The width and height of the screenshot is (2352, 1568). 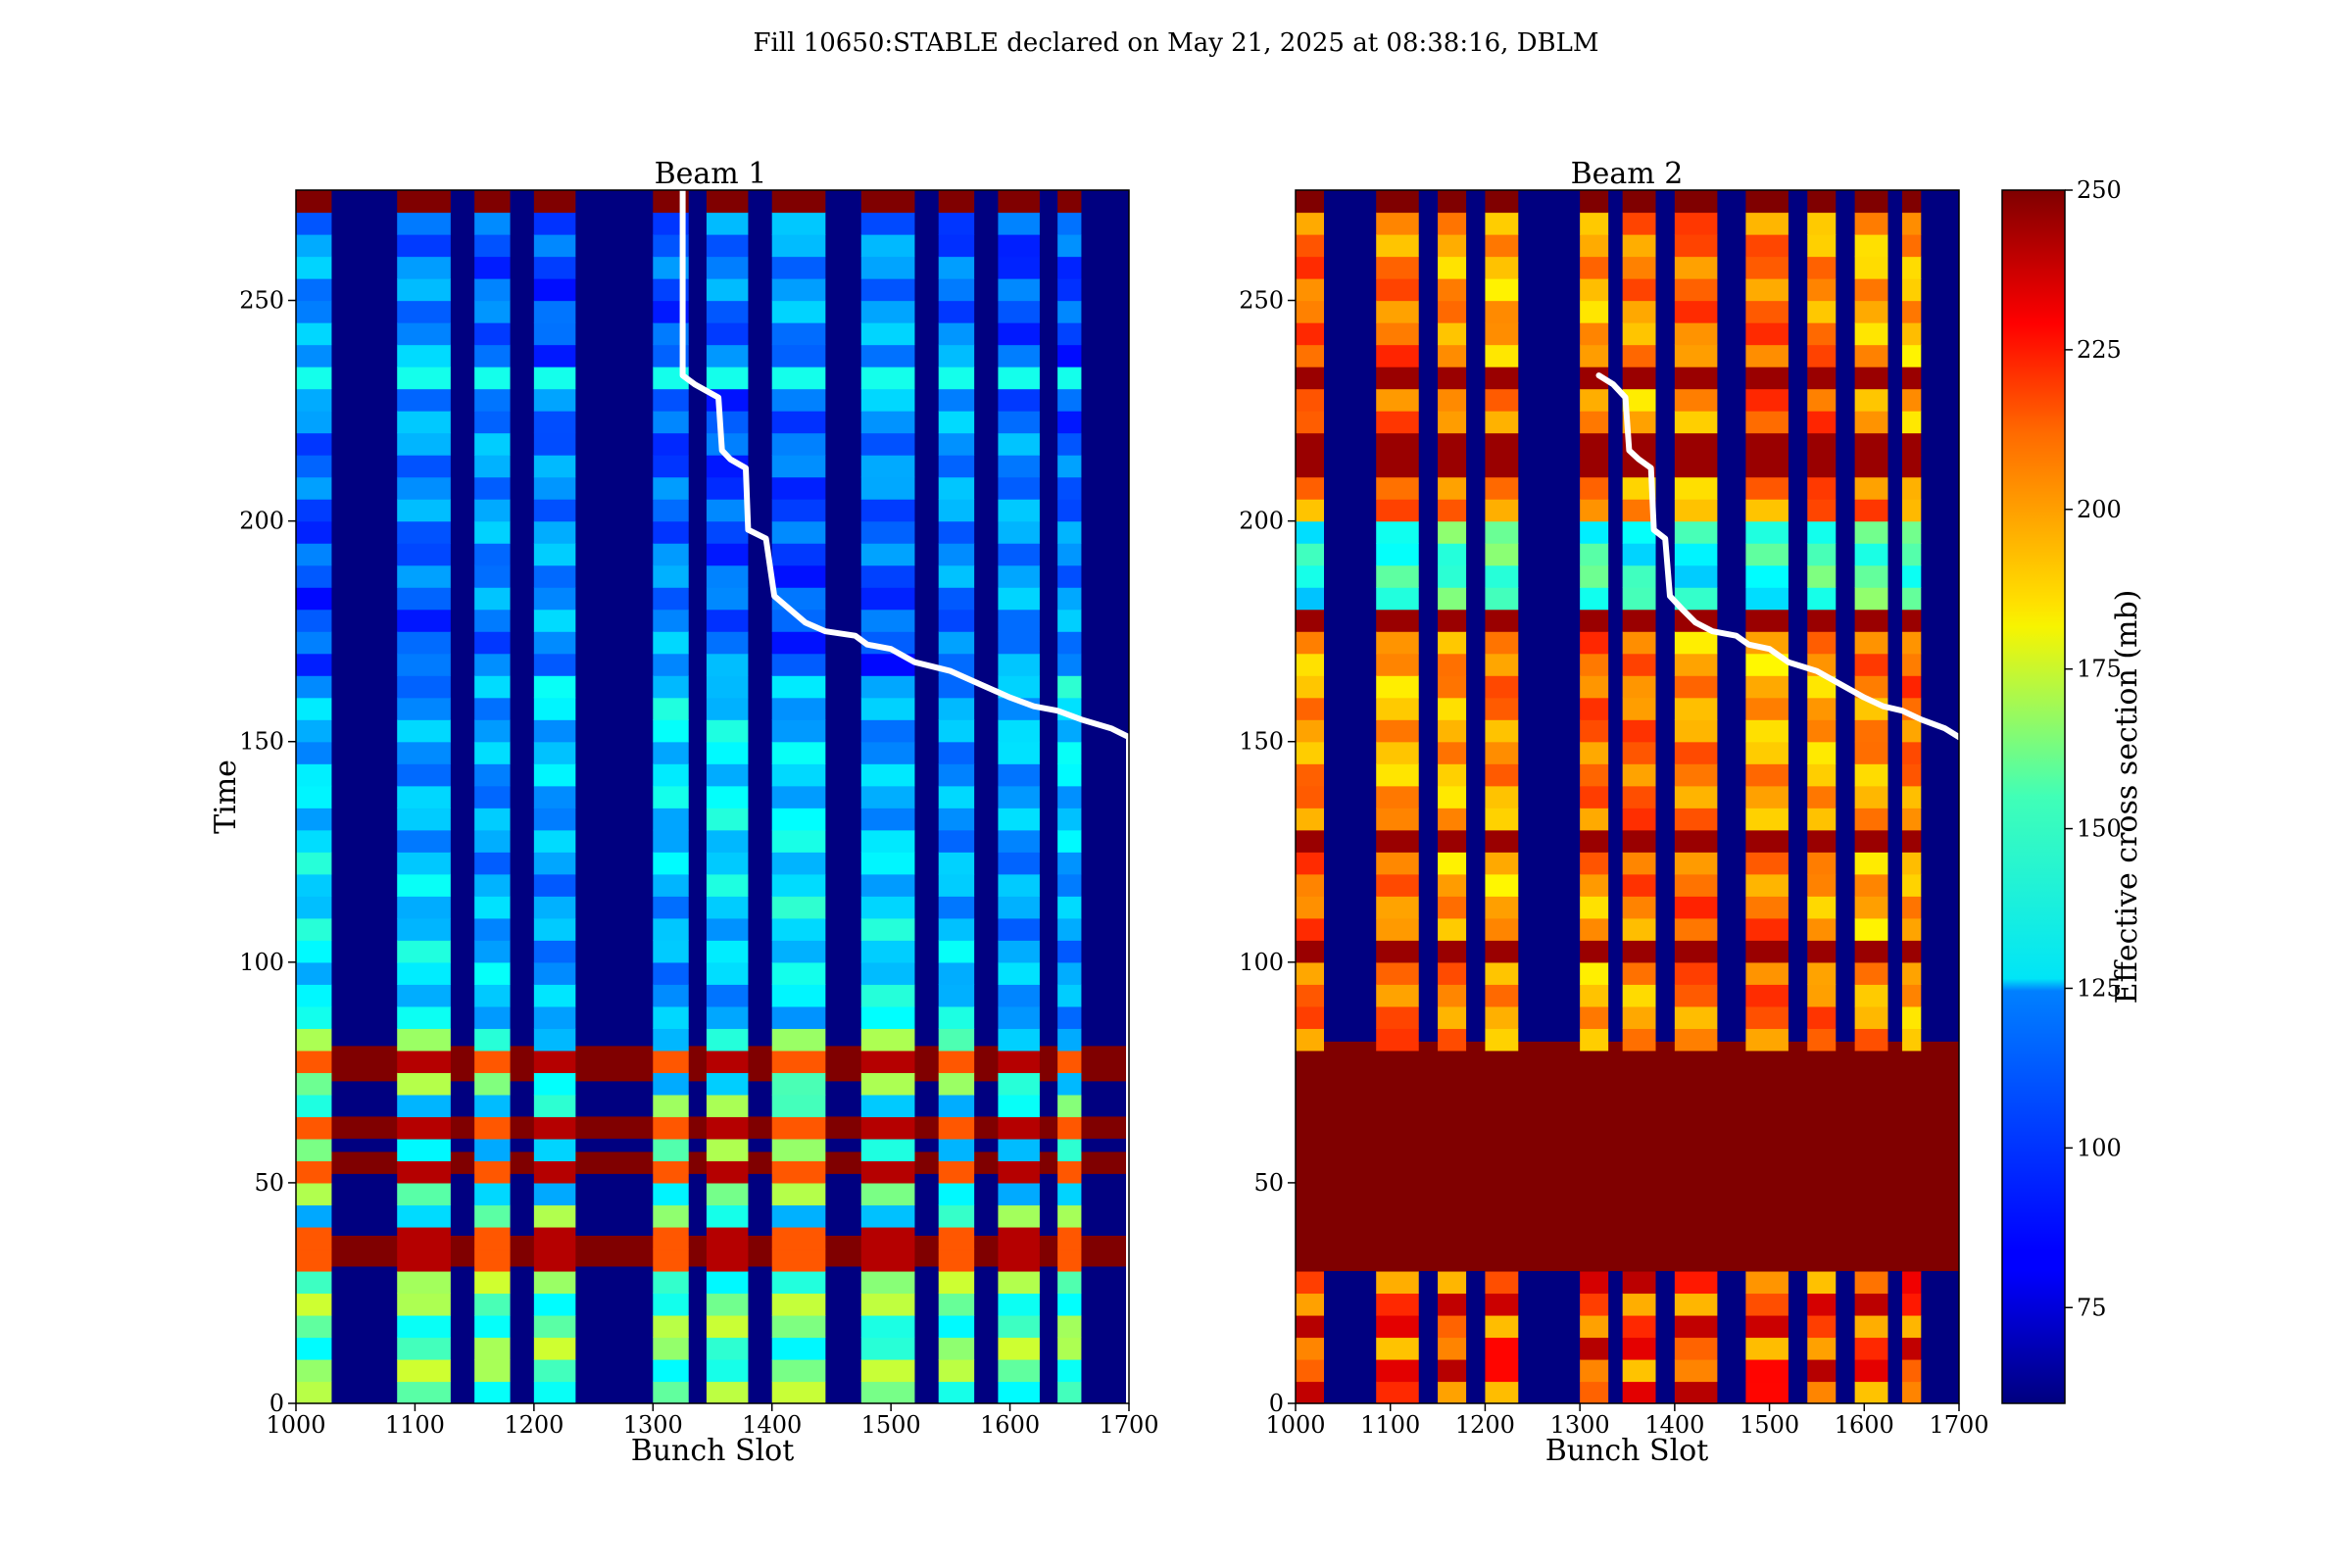 What do you see at coordinates (712, 1421) in the screenshot?
I see `x-ticks-beam-1: 1000 1100 1200 1300 1400 1500 1600 1700` at bounding box center [712, 1421].